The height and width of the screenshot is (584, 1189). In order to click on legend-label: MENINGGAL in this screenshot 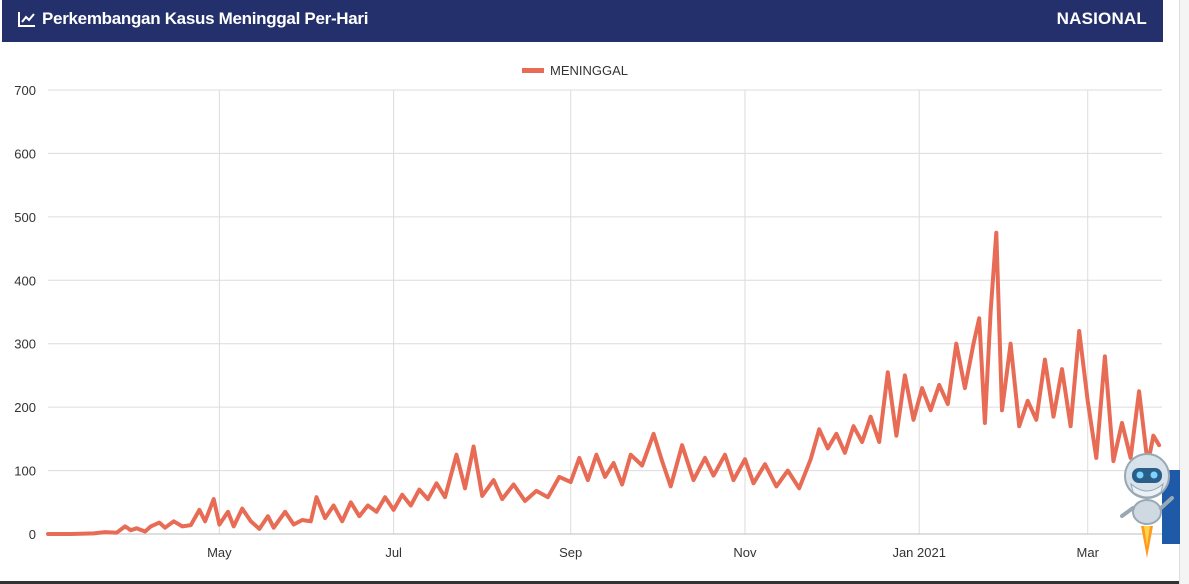, I will do `click(589, 70)`.